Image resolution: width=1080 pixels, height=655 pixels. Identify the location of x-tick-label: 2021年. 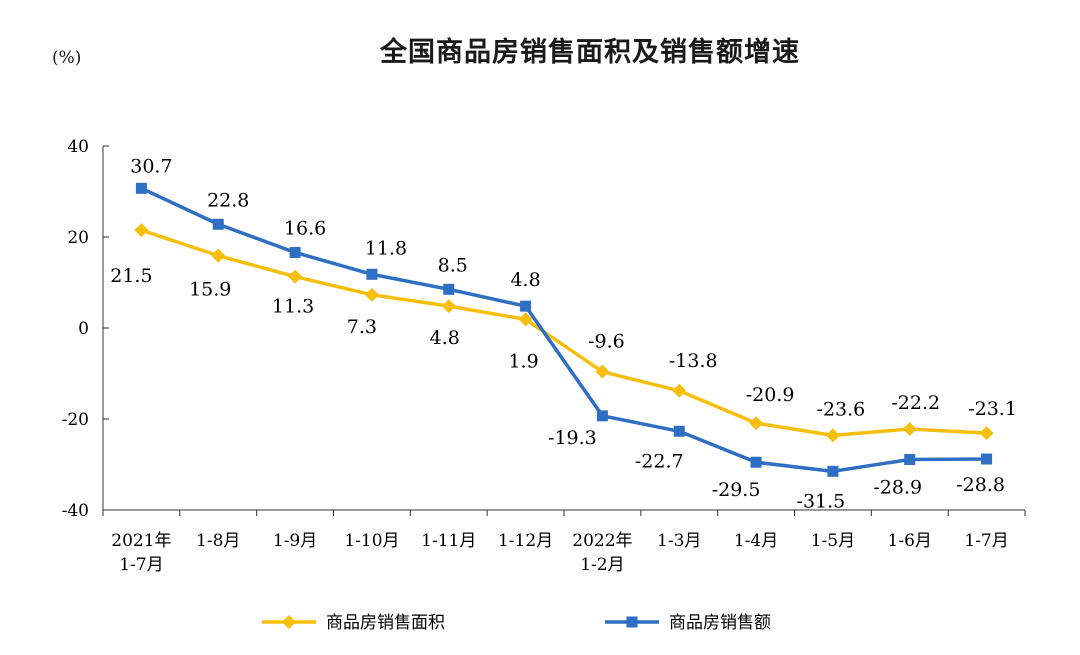
(141, 541).